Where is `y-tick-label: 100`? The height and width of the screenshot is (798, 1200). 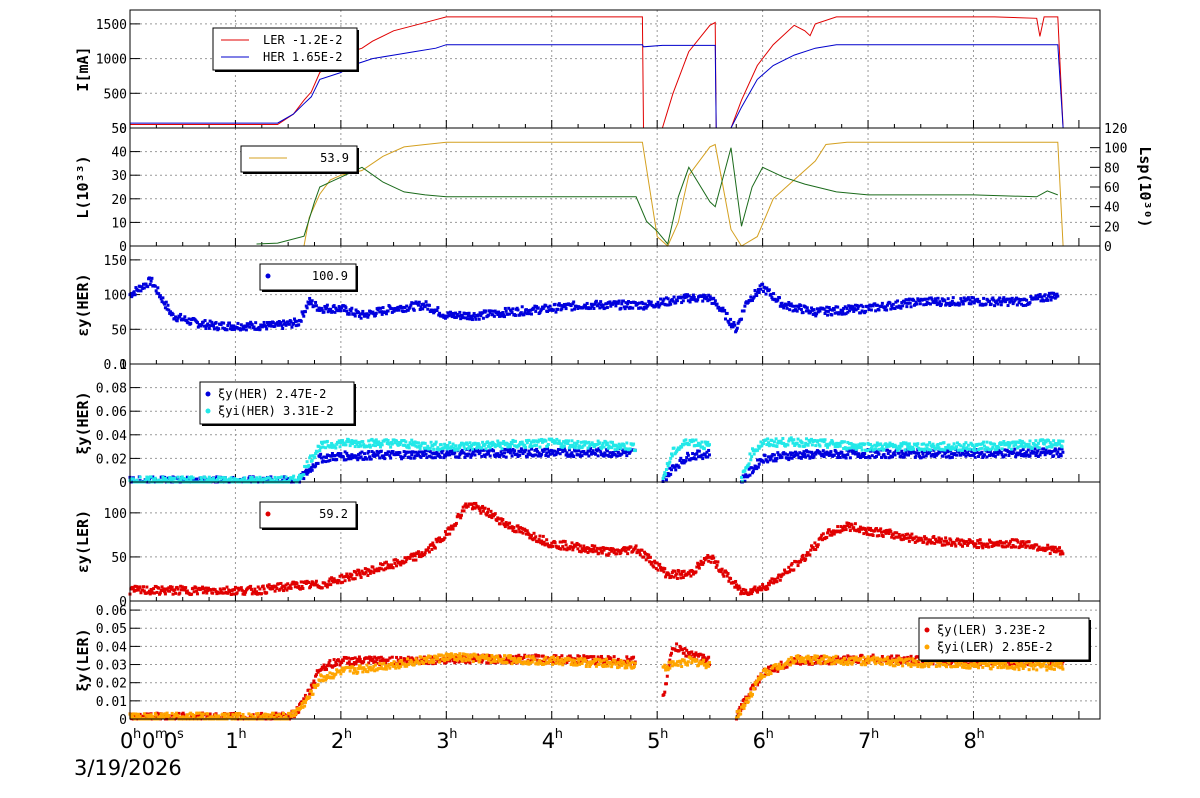
y-tick-label: 100 is located at coordinates (115, 296).